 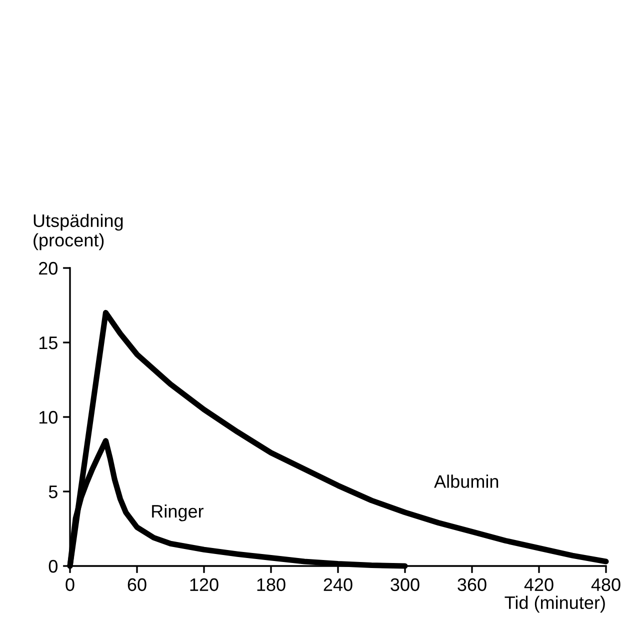 What do you see at coordinates (137, 585) in the screenshot?
I see `x-tick-label: 60` at bounding box center [137, 585].